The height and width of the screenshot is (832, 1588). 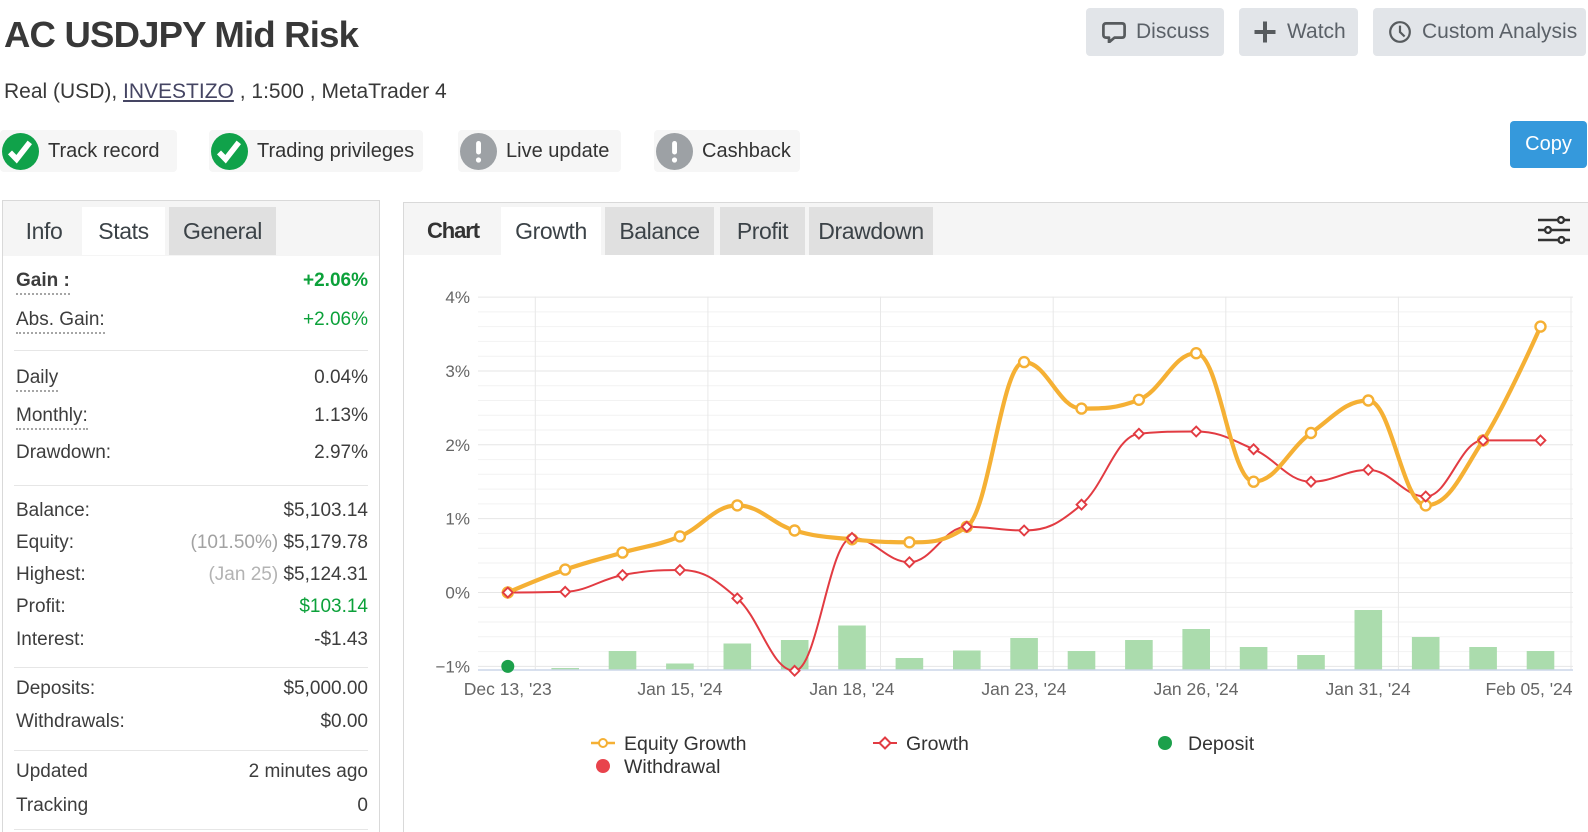 I want to click on svg-text: Feb 05, '24, so click(x=1528, y=689).